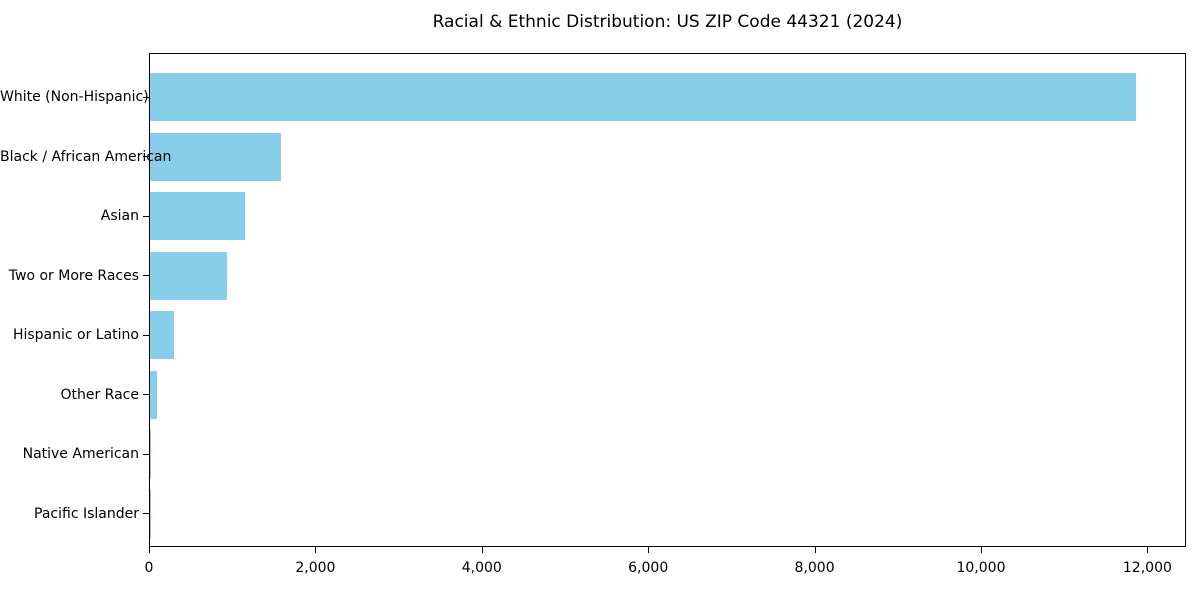 The height and width of the screenshot is (600, 1200). I want to click on bar-asian, so click(197, 216).